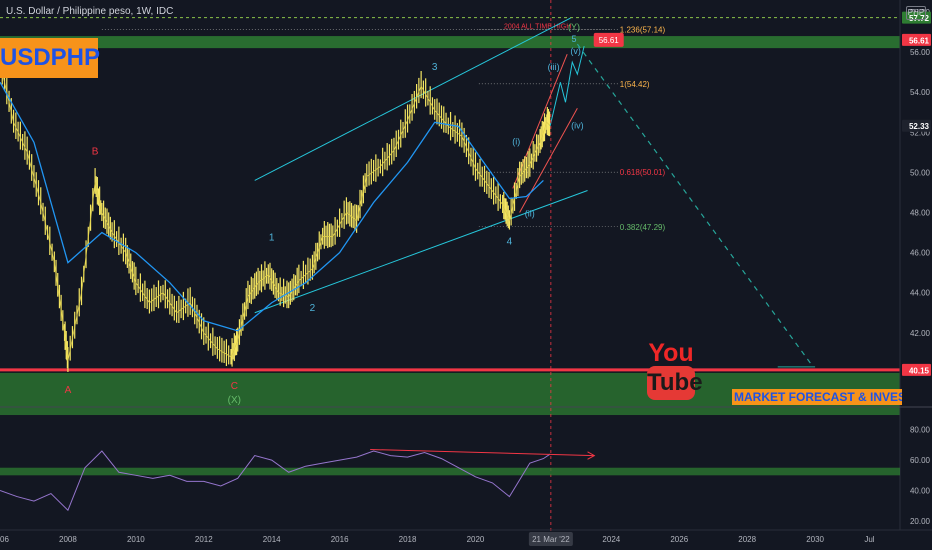  I want to click on rsi-tick-label: 20.00, so click(920, 521).